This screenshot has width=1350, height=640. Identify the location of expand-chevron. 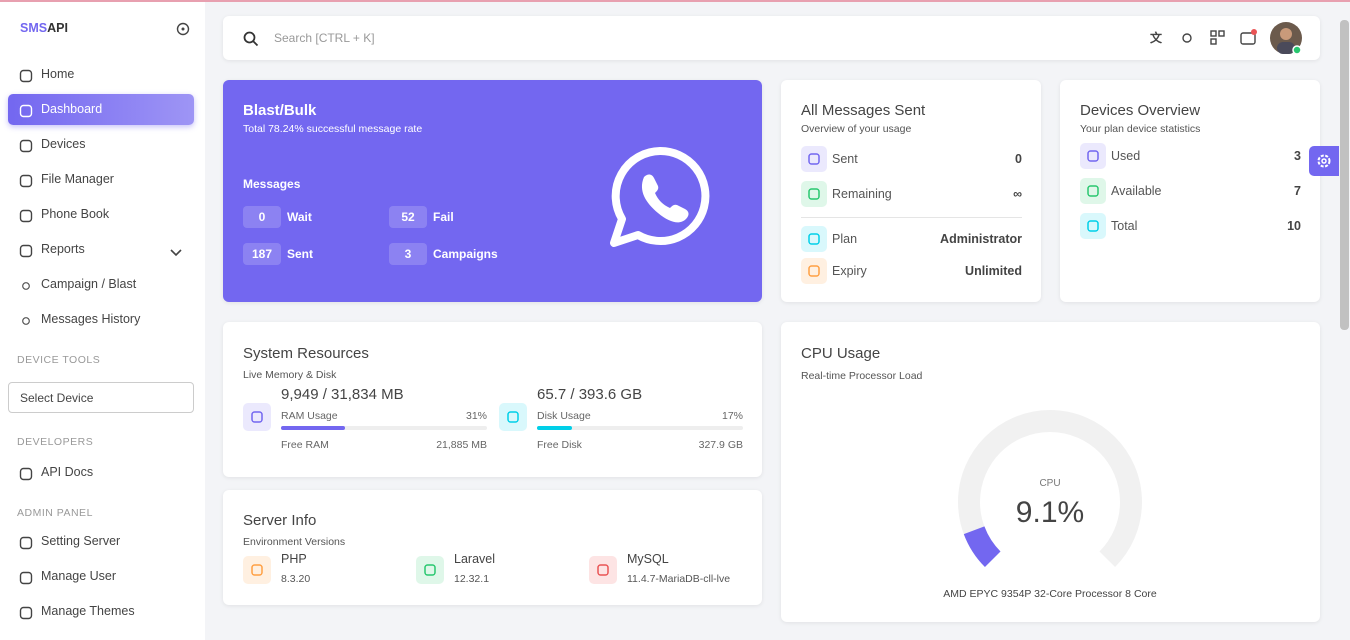
(176, 254).